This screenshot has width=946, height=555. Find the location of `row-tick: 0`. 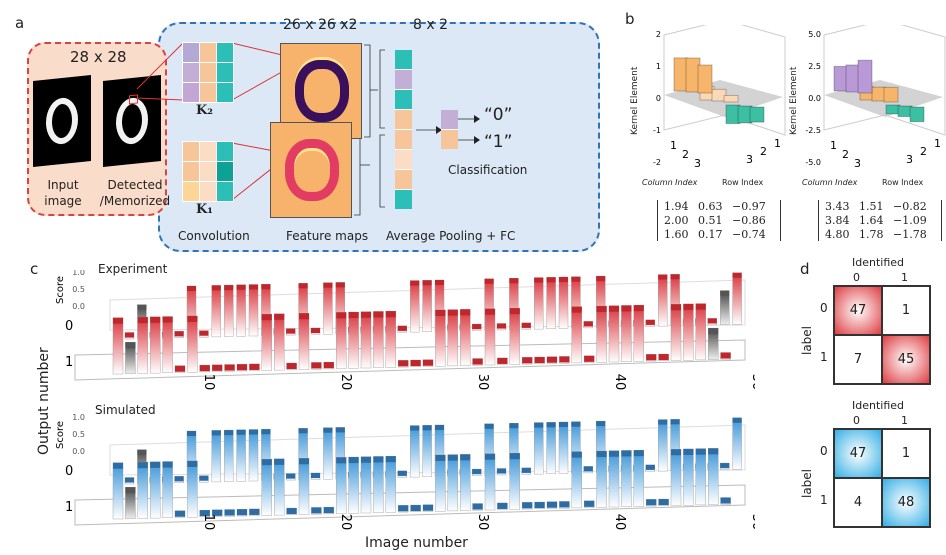

row-tick: 0 is located at coordinates (69, 471).